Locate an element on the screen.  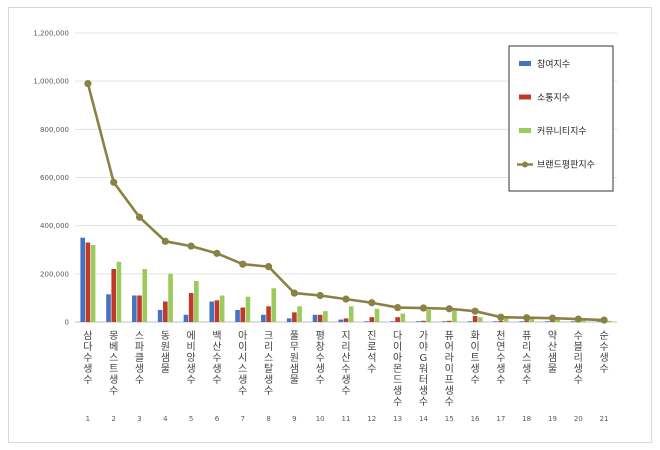
x-rank-label: 1 is located at coordinates (88, 419).